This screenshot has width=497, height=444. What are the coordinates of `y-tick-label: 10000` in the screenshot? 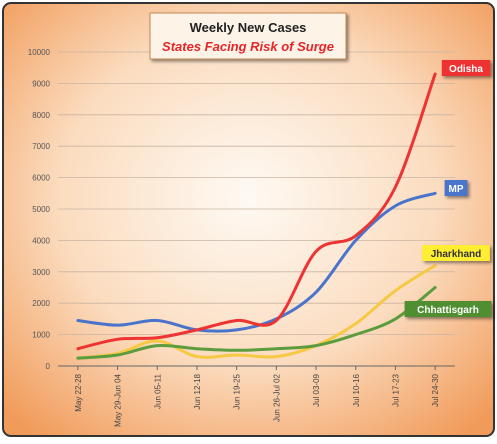 It's located at (39, 52).